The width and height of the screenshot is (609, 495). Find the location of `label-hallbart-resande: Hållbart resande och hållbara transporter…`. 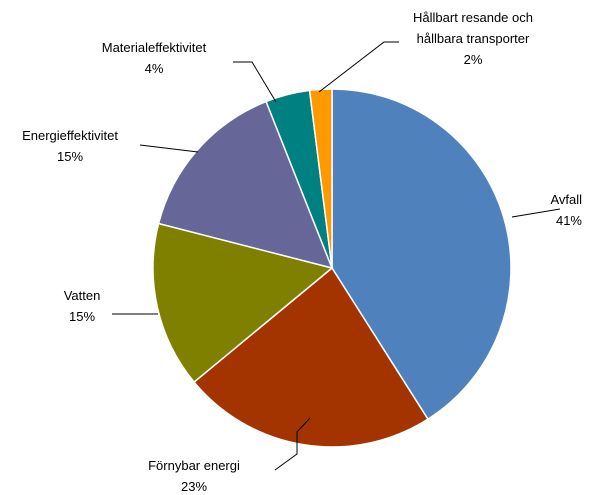

label-hallbart-resande: Hållbart resande och hållbara transporter… is located at coordinates (473, 38).